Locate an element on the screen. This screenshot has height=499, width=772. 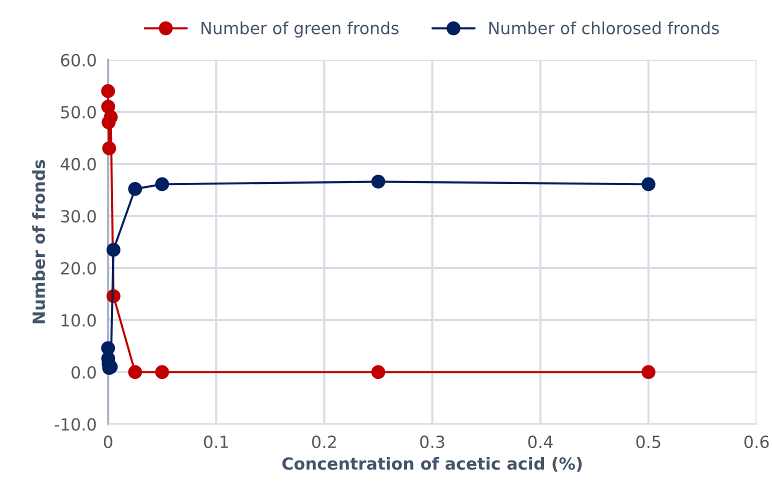
y-axis-title: Number of fronds is located at coordinates (39, 242).